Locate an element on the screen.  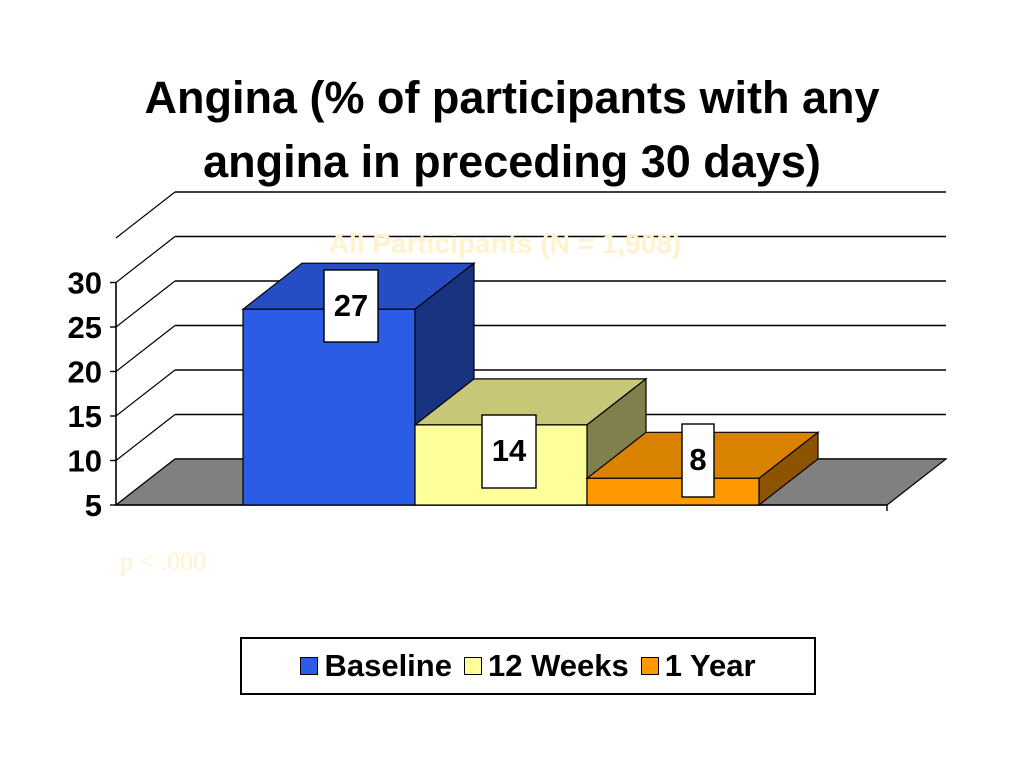
legend-item-baseline: Baseline is located at coordinates (376, 666).